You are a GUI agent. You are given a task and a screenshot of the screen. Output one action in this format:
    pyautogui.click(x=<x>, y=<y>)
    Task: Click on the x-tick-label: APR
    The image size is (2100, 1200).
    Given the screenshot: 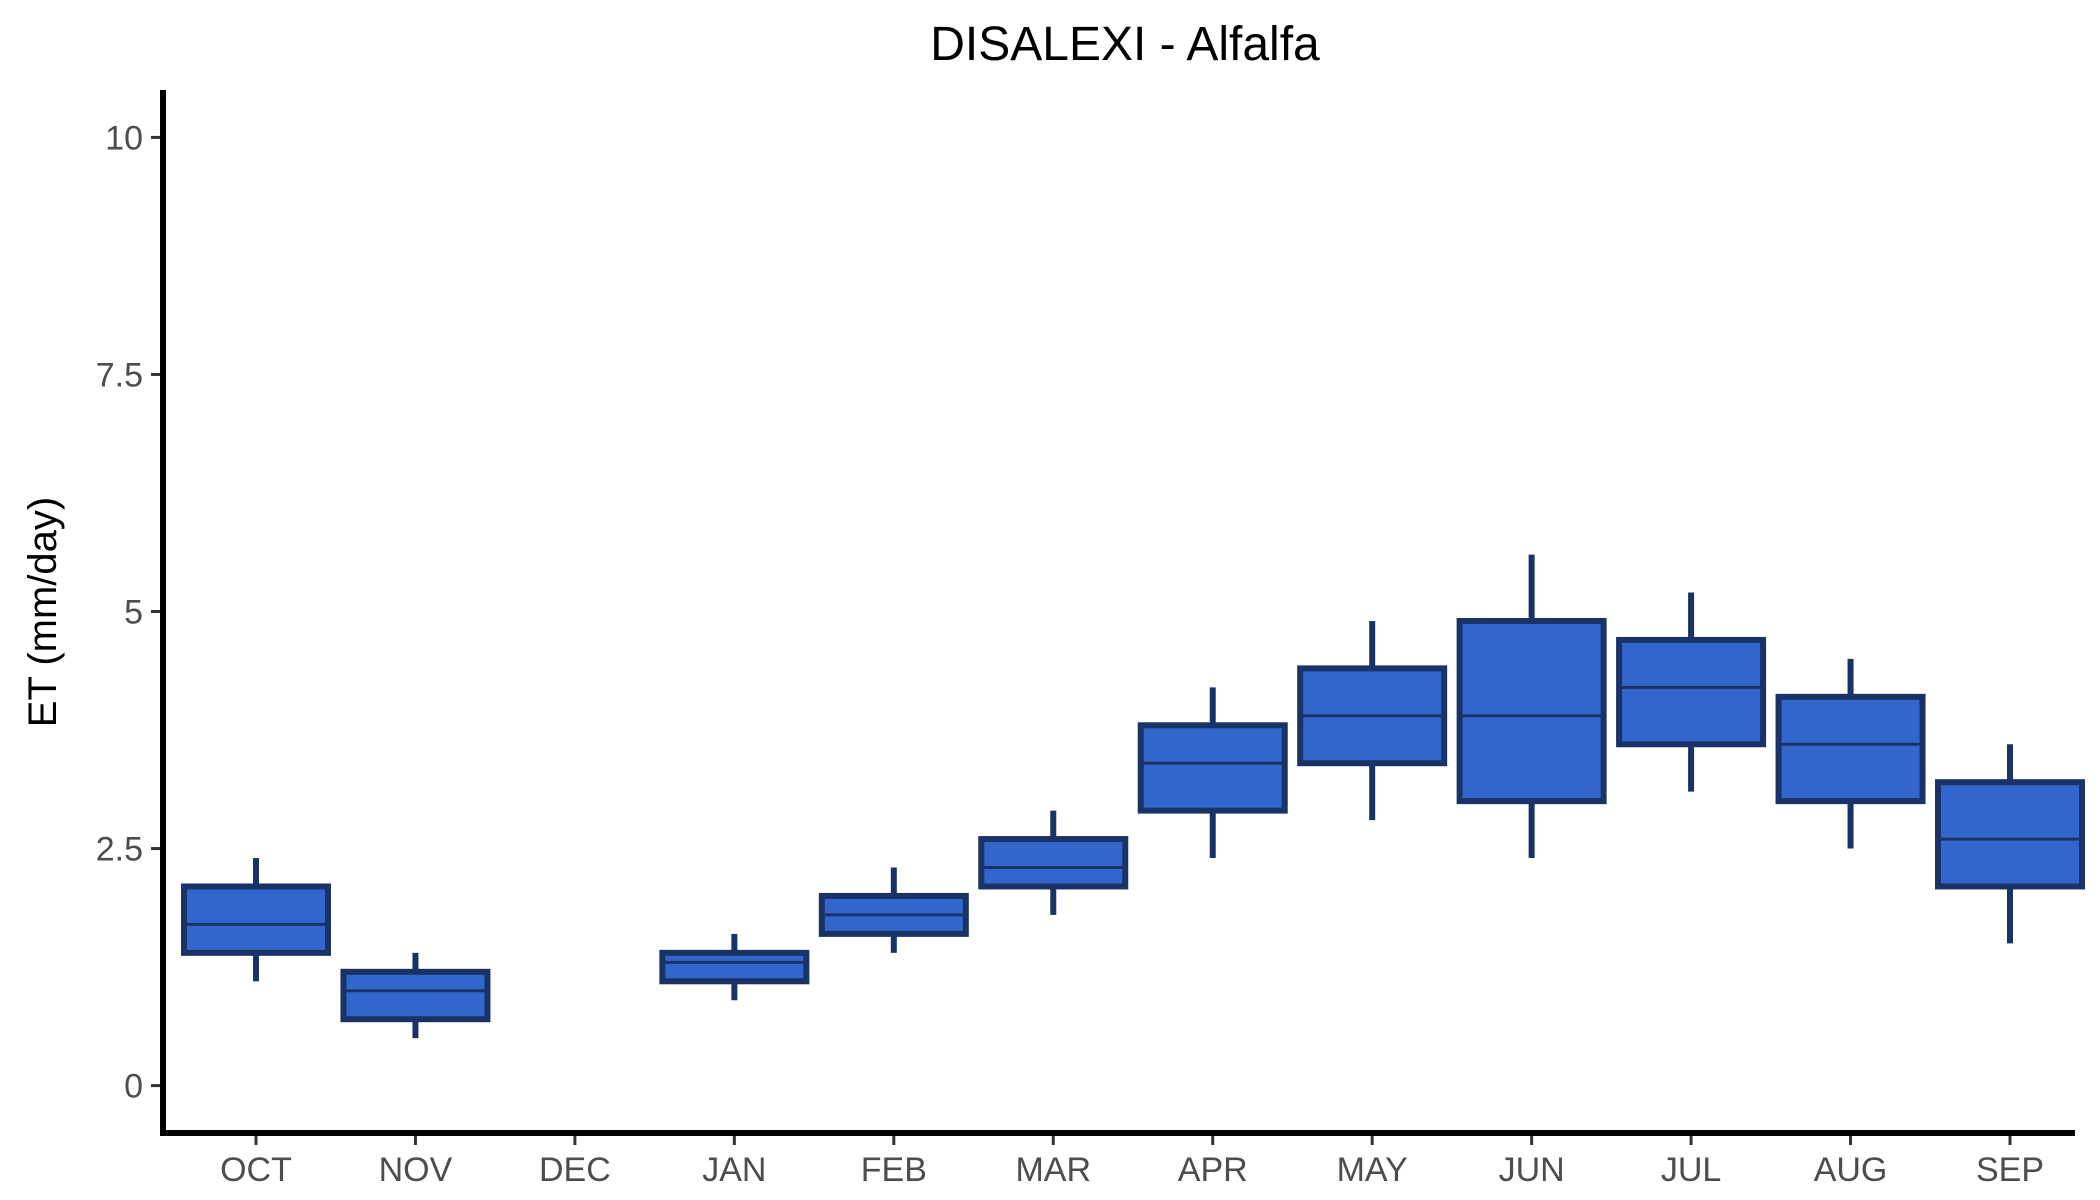 What is the action you would take?
    pyautogui.click(x=1213, y=1170)
    